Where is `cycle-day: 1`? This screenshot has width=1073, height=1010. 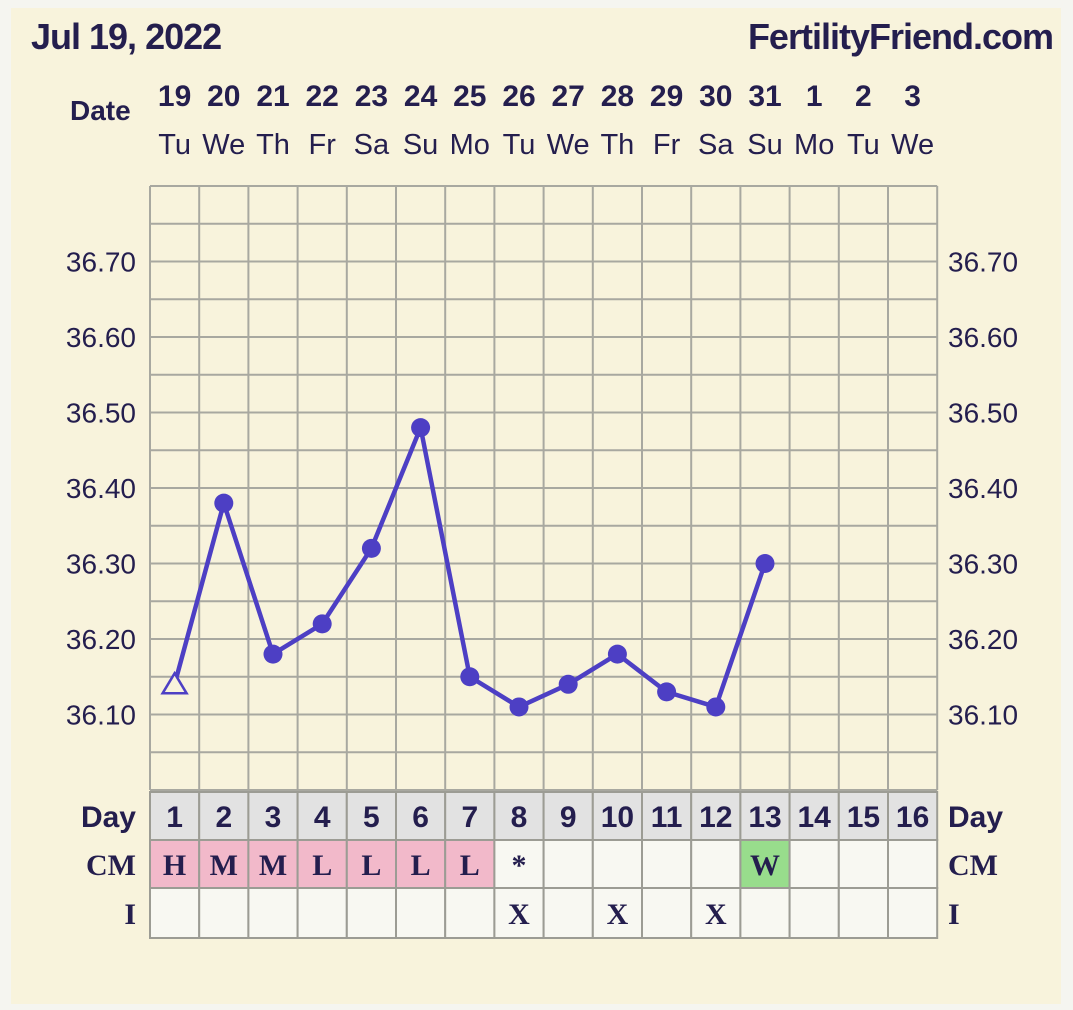 cycle-day: 1 is located at coordinates (174, 817).